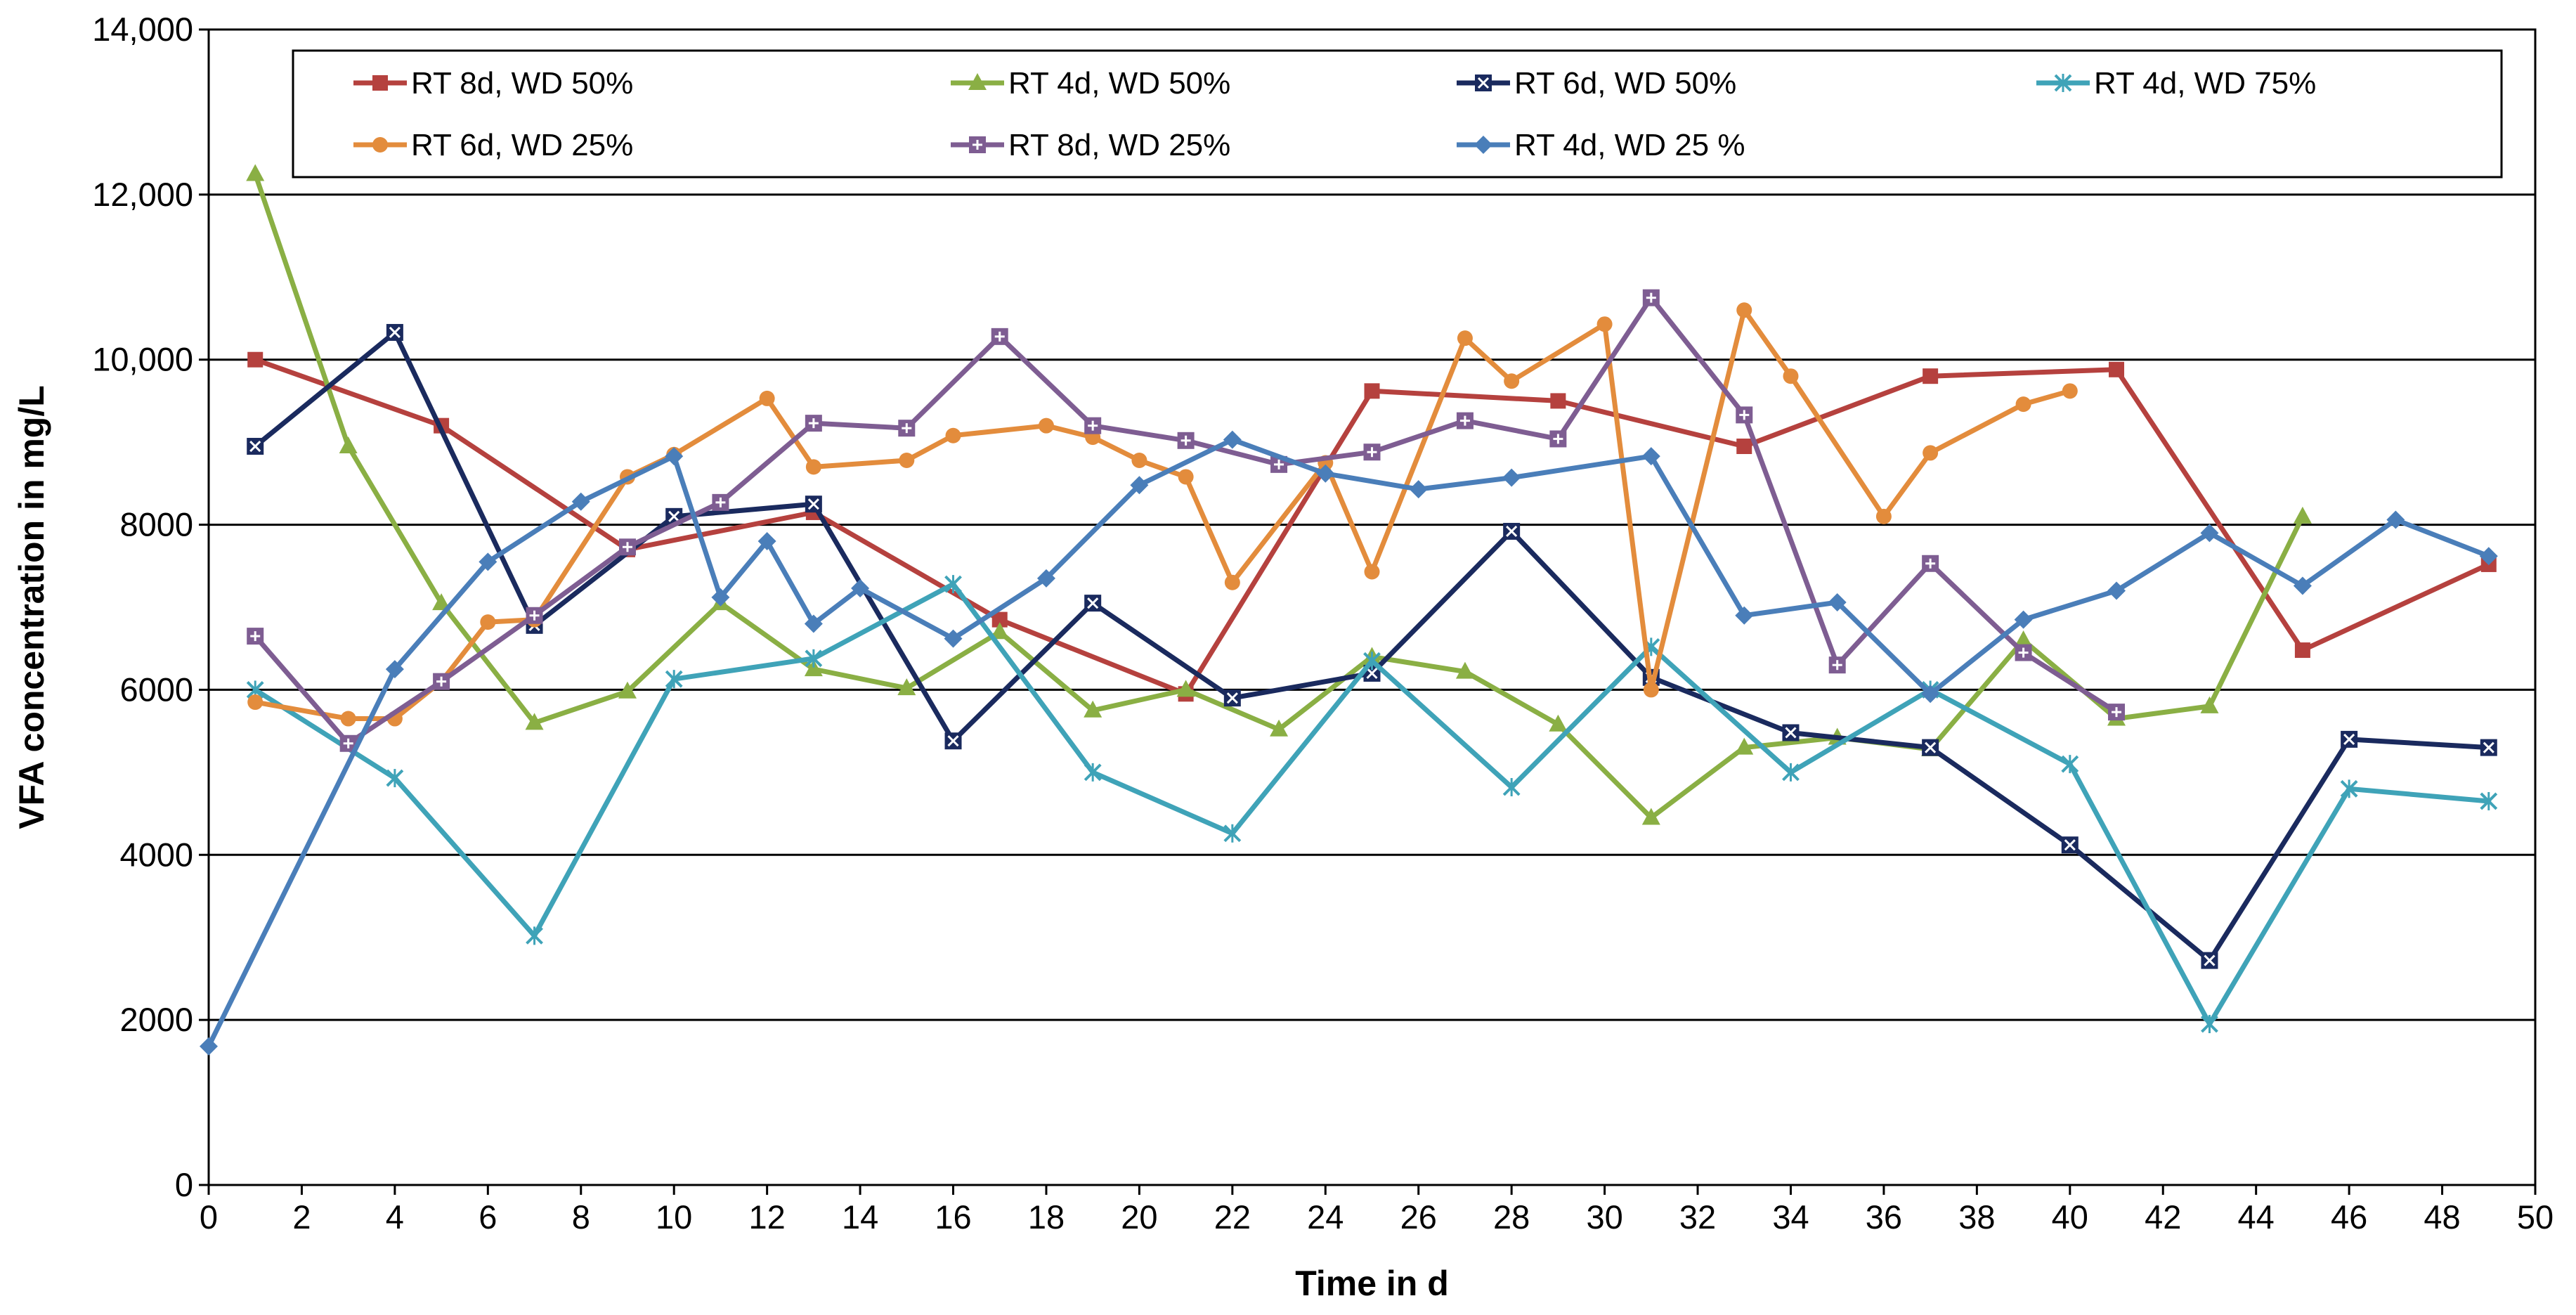 This screenshot has height=1315, width=2576. What do you see at coordinates (953, 1217) in the screenshot?
I see `x-tick-label: 16` at bounding box center [953, 1217].